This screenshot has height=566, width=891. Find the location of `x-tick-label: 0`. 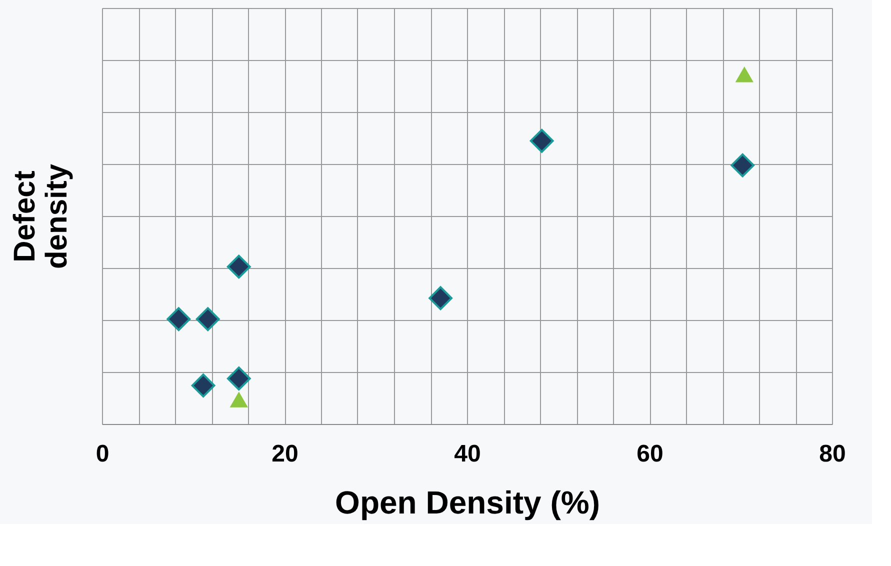

x-tick-label: 0 is located at coordinates (103, 454).